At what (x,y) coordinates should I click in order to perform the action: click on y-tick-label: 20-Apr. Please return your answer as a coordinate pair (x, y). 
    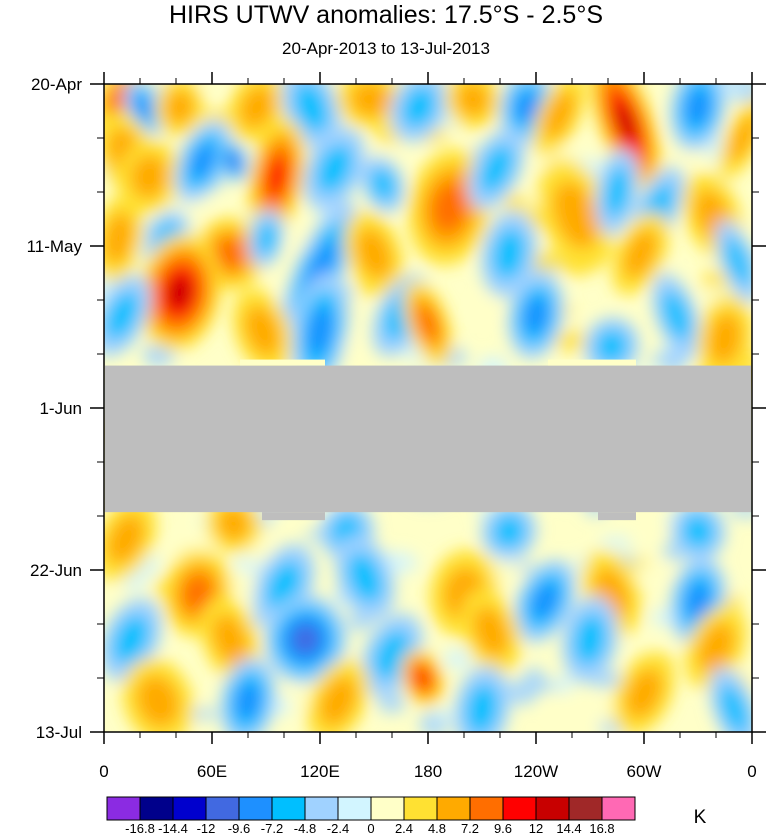
    Looking at the image, I should click on (56, 84).